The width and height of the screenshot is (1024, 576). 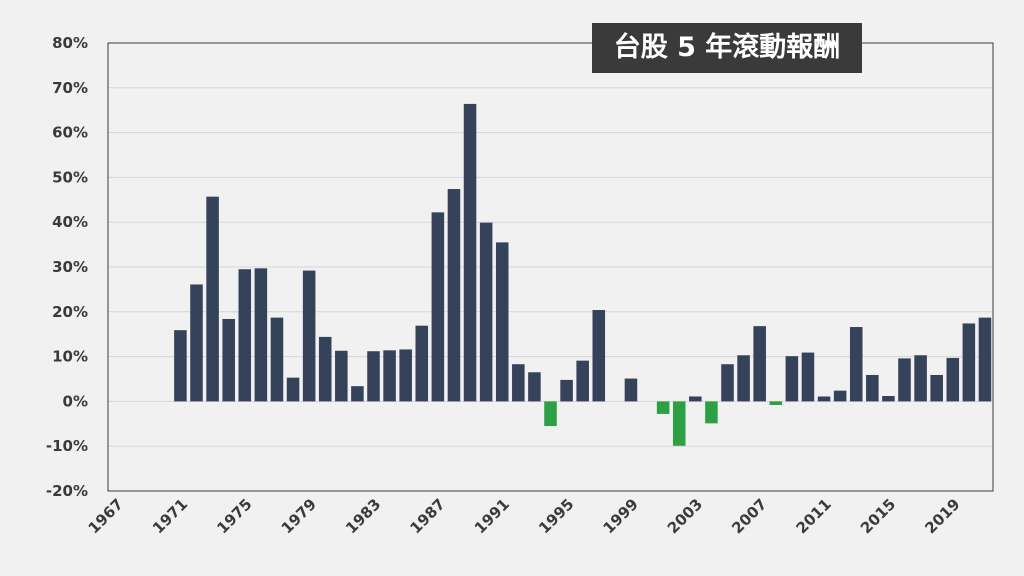 What do you see at coordinates (325, 369) in the screenshot?
I see `bar-1980` at bounding box center [325, 369].